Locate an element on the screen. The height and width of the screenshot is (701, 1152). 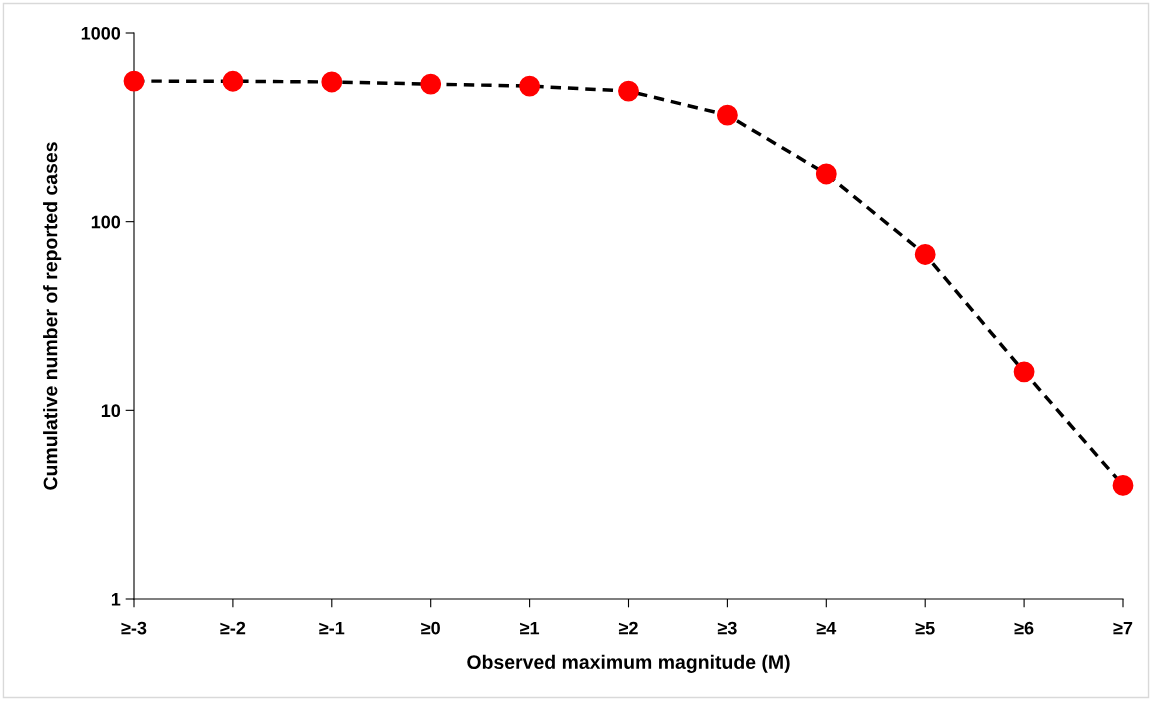
x-tick-label: ≥5 is located at coordinates (925, 628).